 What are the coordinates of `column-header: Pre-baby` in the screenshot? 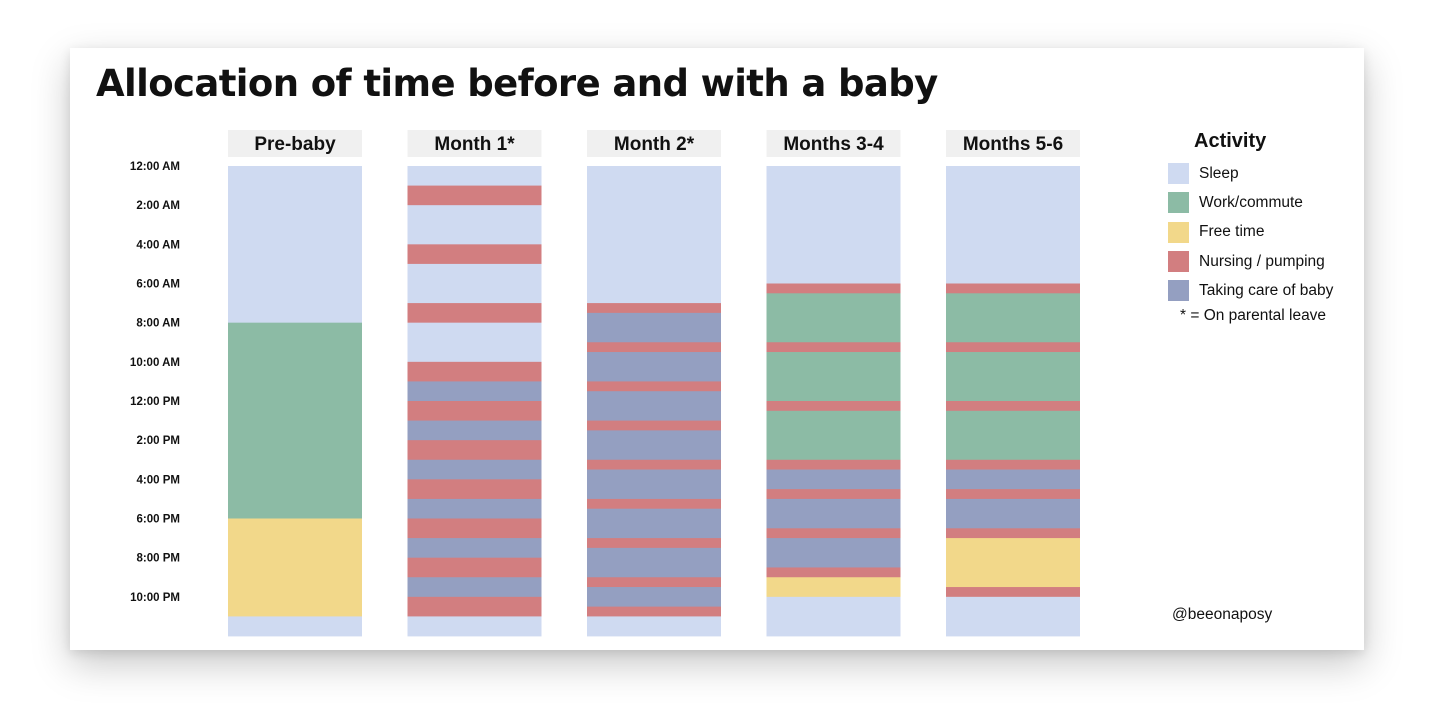 It's located at (295, 144).